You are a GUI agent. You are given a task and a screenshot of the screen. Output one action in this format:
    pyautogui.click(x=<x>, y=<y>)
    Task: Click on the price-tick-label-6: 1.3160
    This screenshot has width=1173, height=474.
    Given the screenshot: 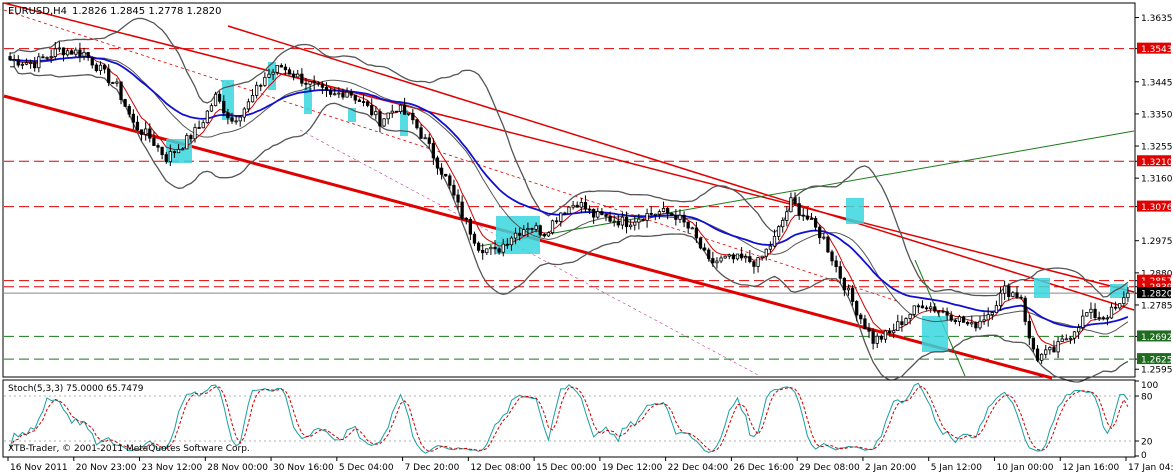 What is the action you would take?
    pyautogui.click(x=1157, y=180)
    